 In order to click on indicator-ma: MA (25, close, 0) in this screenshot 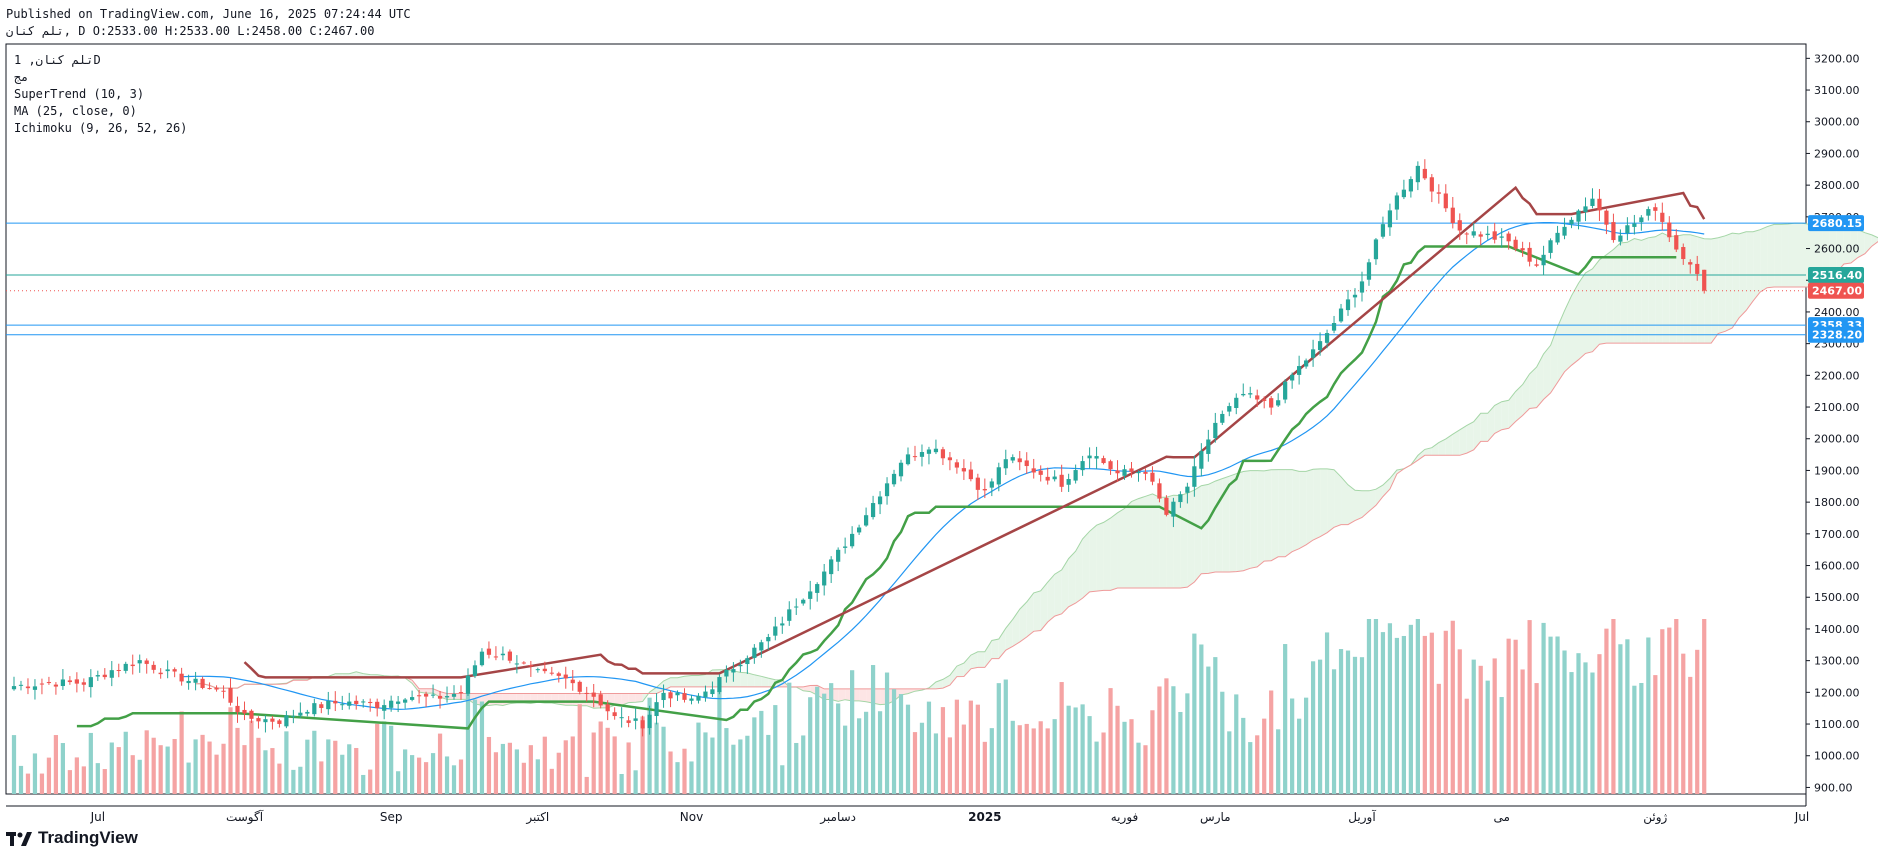, I will do `click(75, 111)`.